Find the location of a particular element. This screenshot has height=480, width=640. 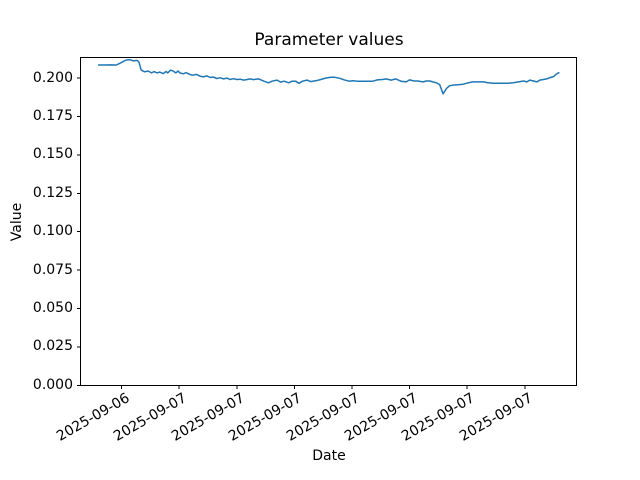

y-tick-label: 0.075 is located at coordinates (52, 269).